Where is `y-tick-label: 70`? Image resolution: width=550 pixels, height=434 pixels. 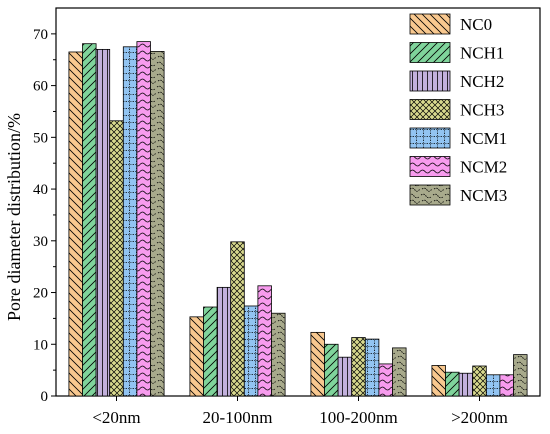 y-tick-label: 70 is located at coordinates (40, 35).